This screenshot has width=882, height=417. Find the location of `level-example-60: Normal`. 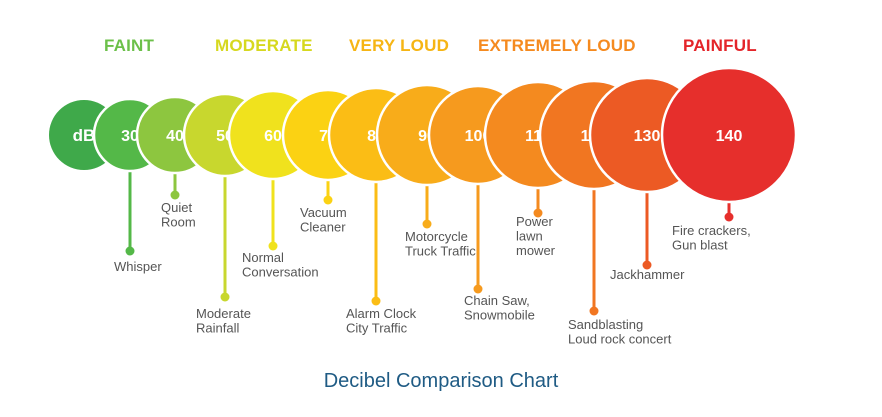

level-example-60: Normal is located at coordinates (263, 257).